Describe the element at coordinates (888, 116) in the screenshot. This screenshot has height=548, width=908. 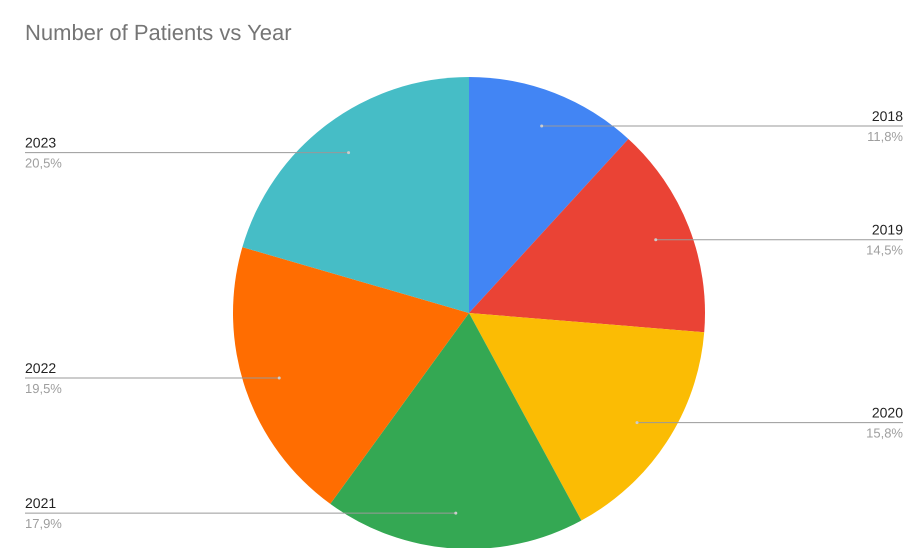
I see `slice-label: 2018` at that location.